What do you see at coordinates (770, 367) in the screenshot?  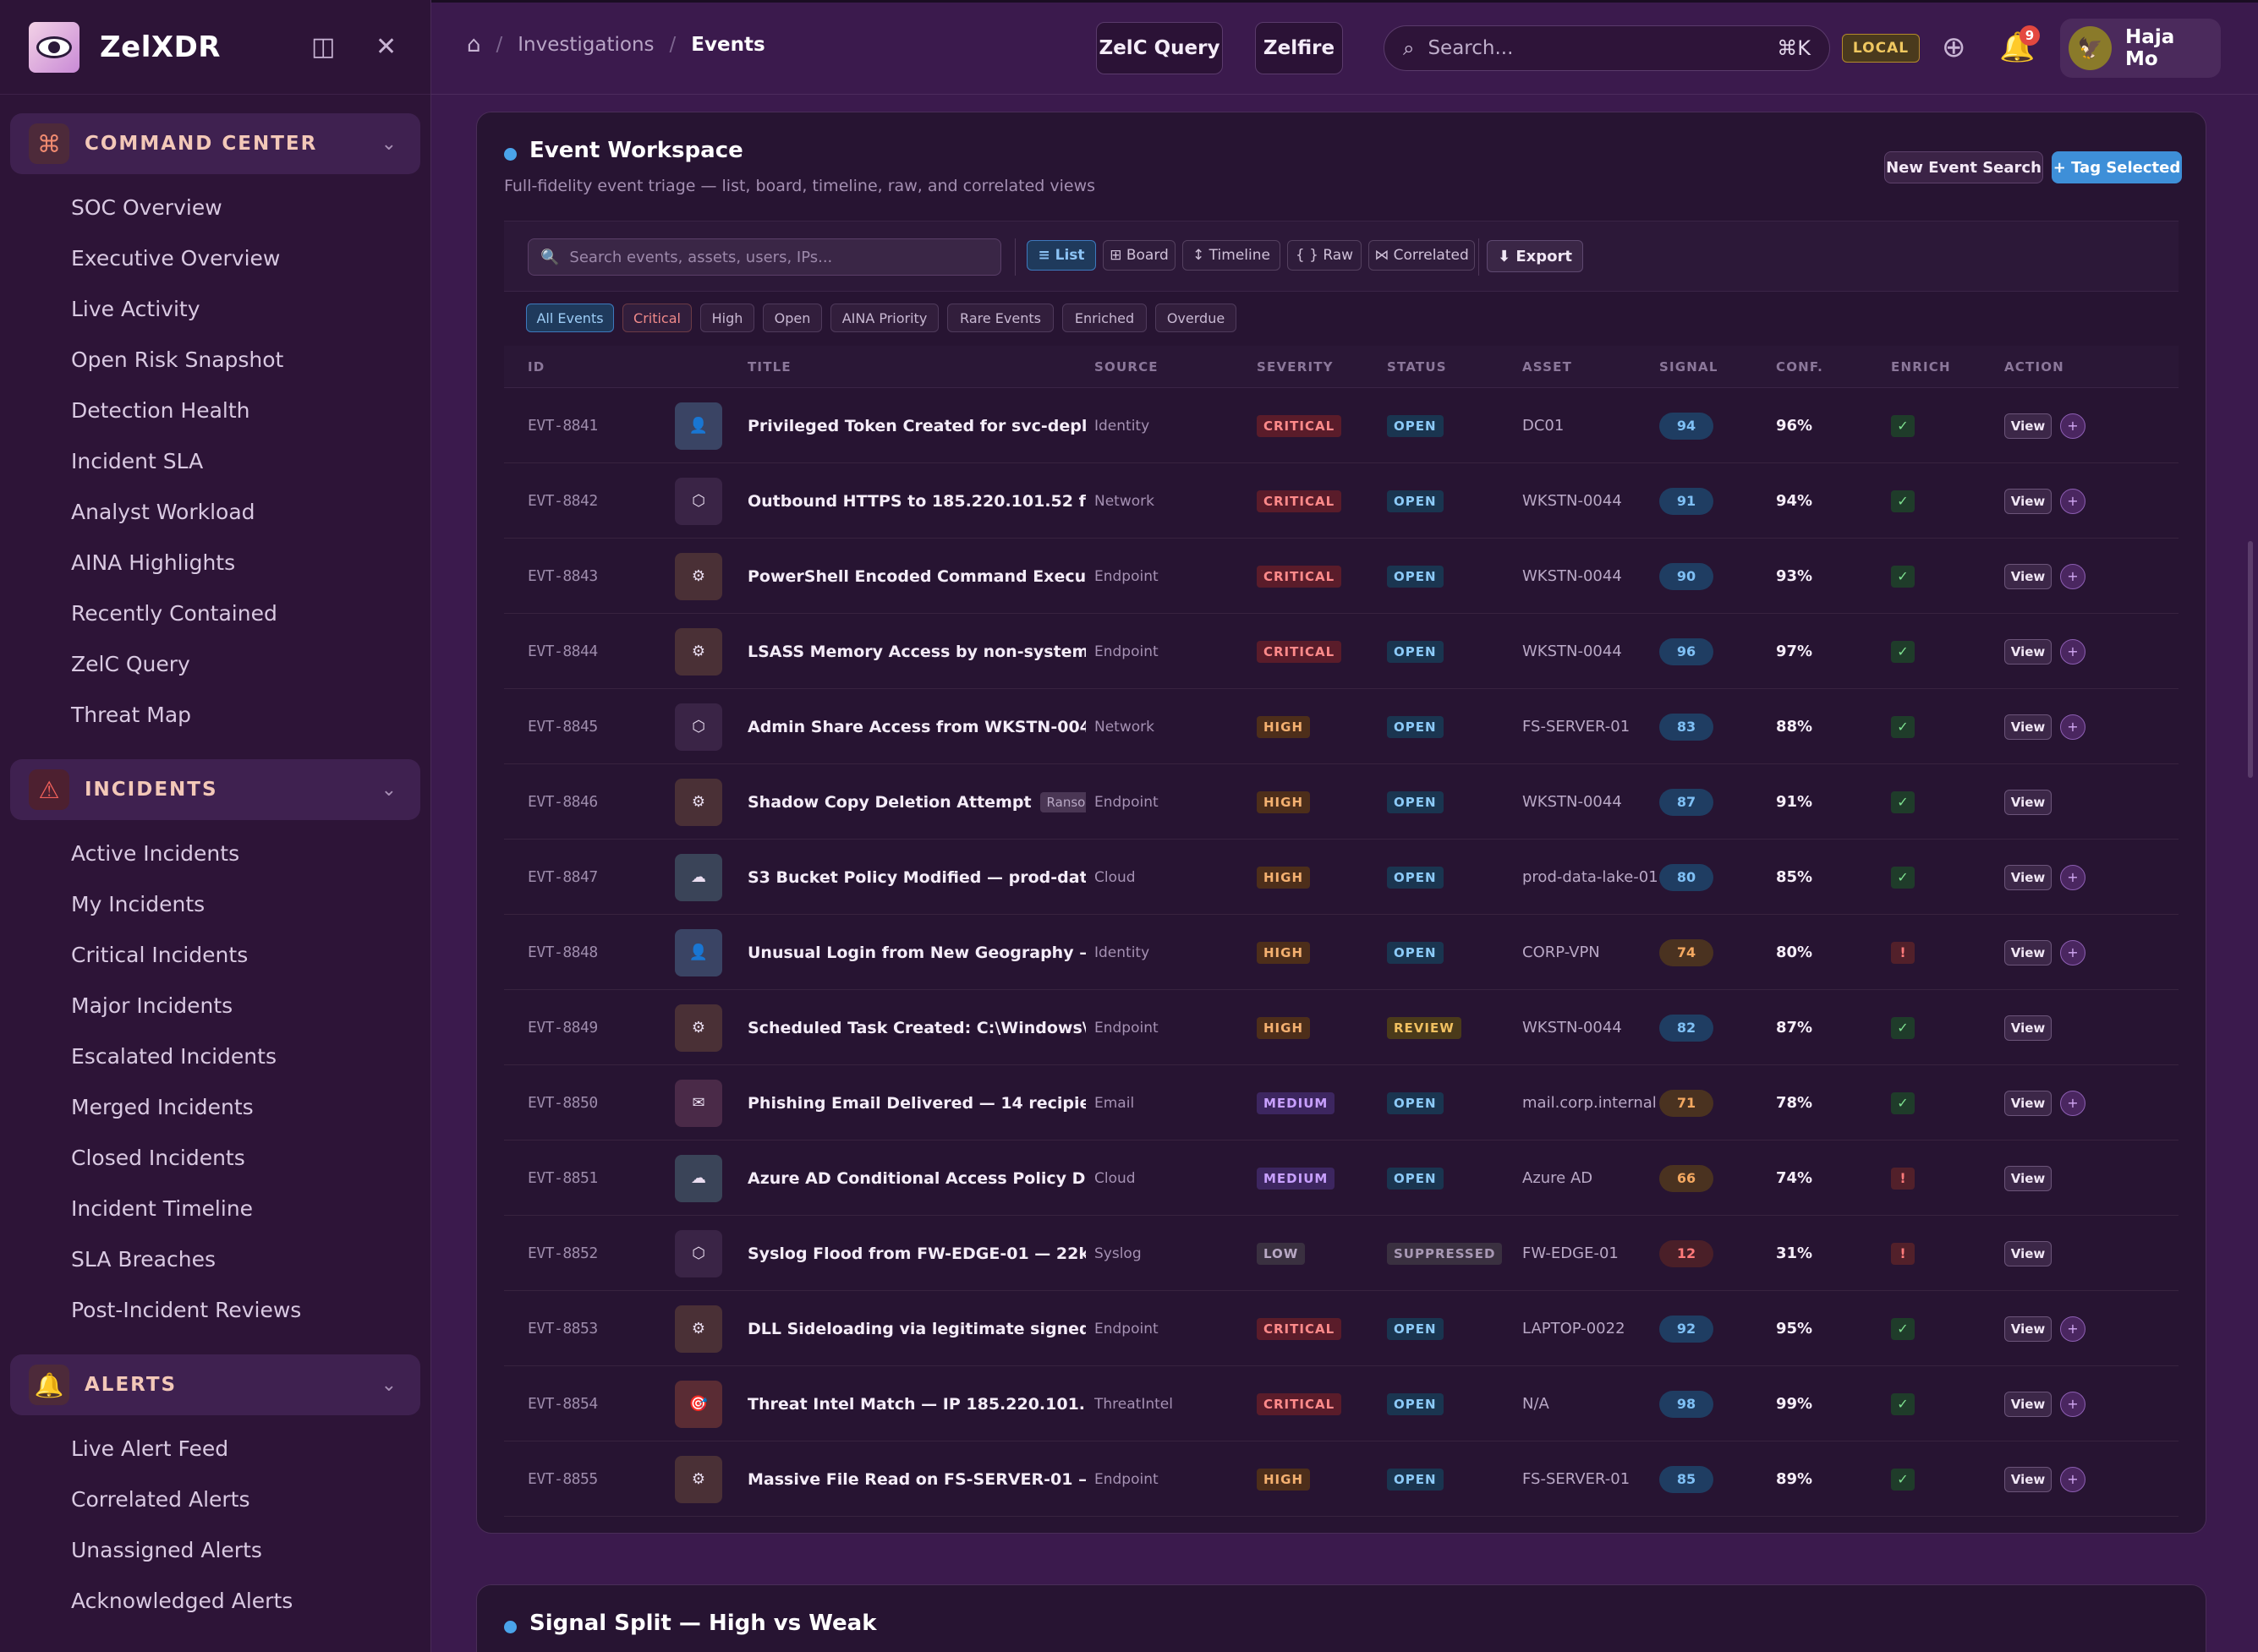 I see `col-title: TITLE` at bounding box center [770, 367].